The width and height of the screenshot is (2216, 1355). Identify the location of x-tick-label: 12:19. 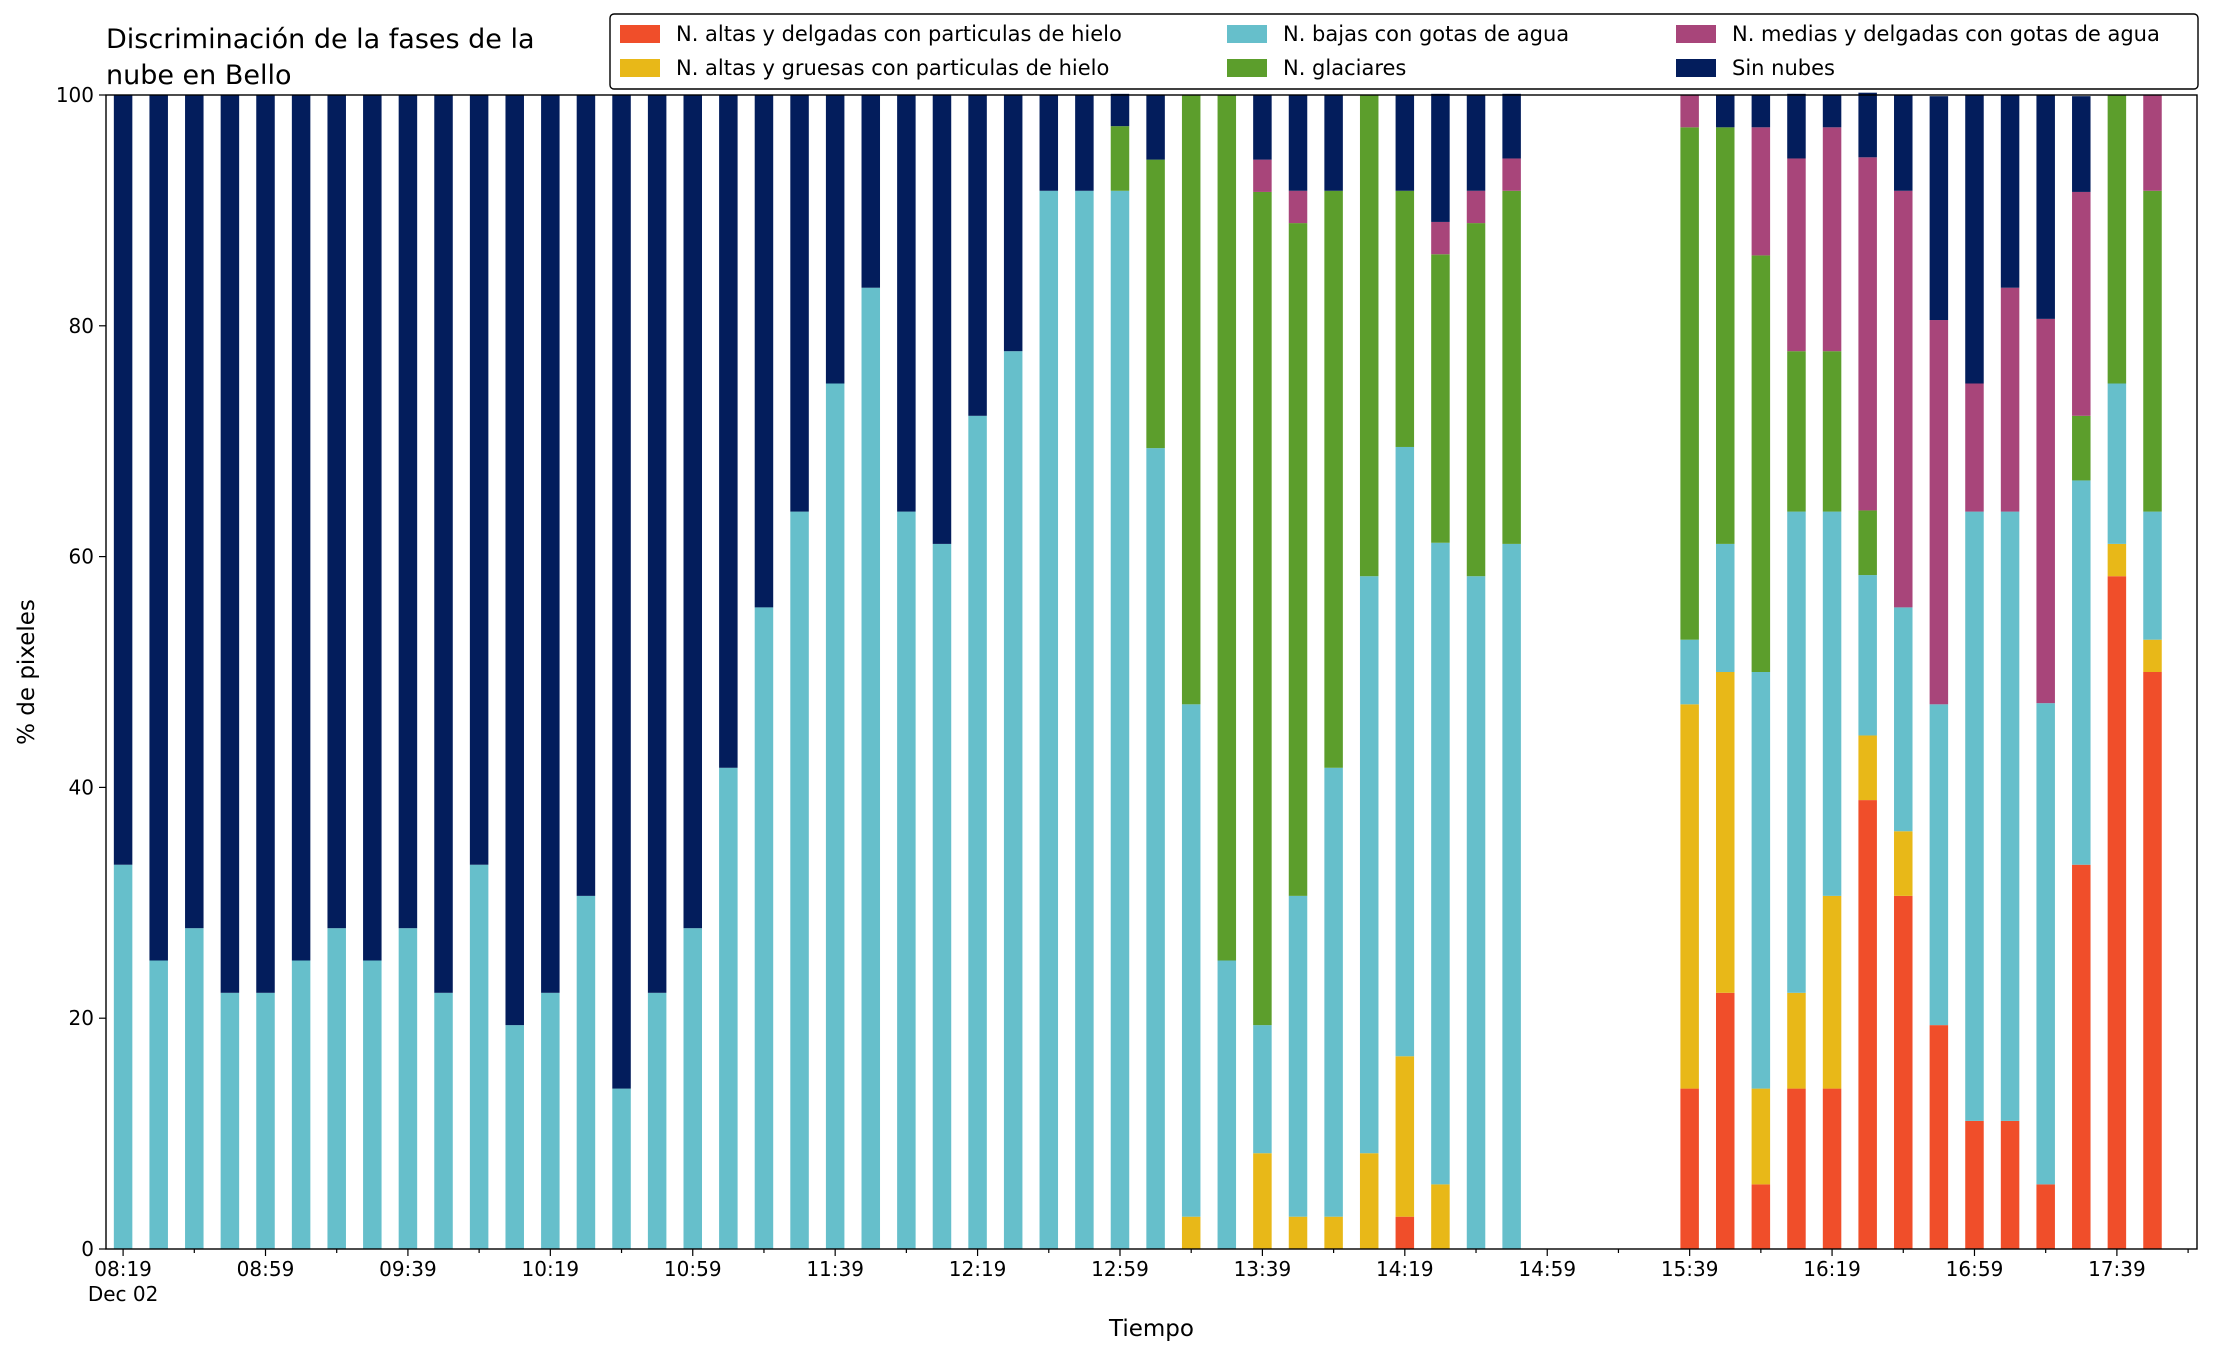
(978, 1269).